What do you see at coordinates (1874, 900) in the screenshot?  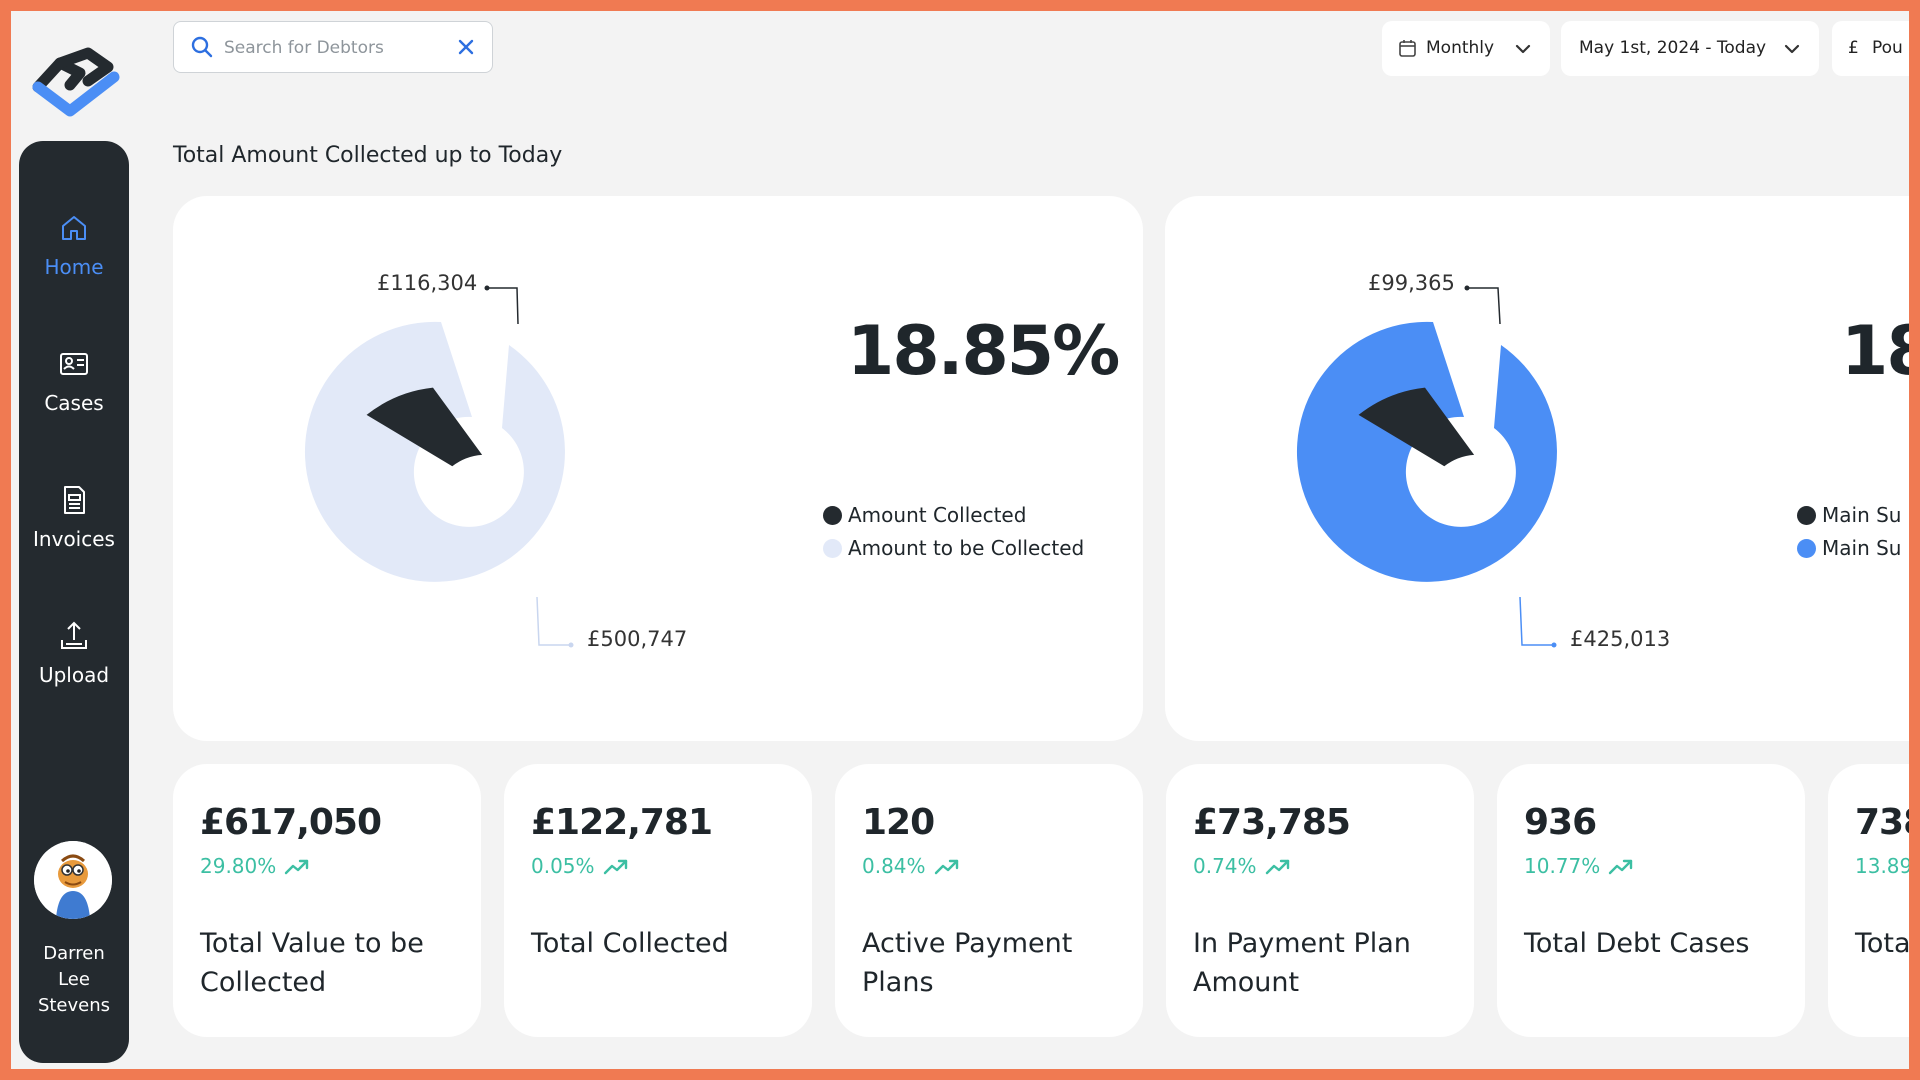 I see `stat-card-total-cases: 738 13.89 Total Cases` at bounding box center [1874, 900].